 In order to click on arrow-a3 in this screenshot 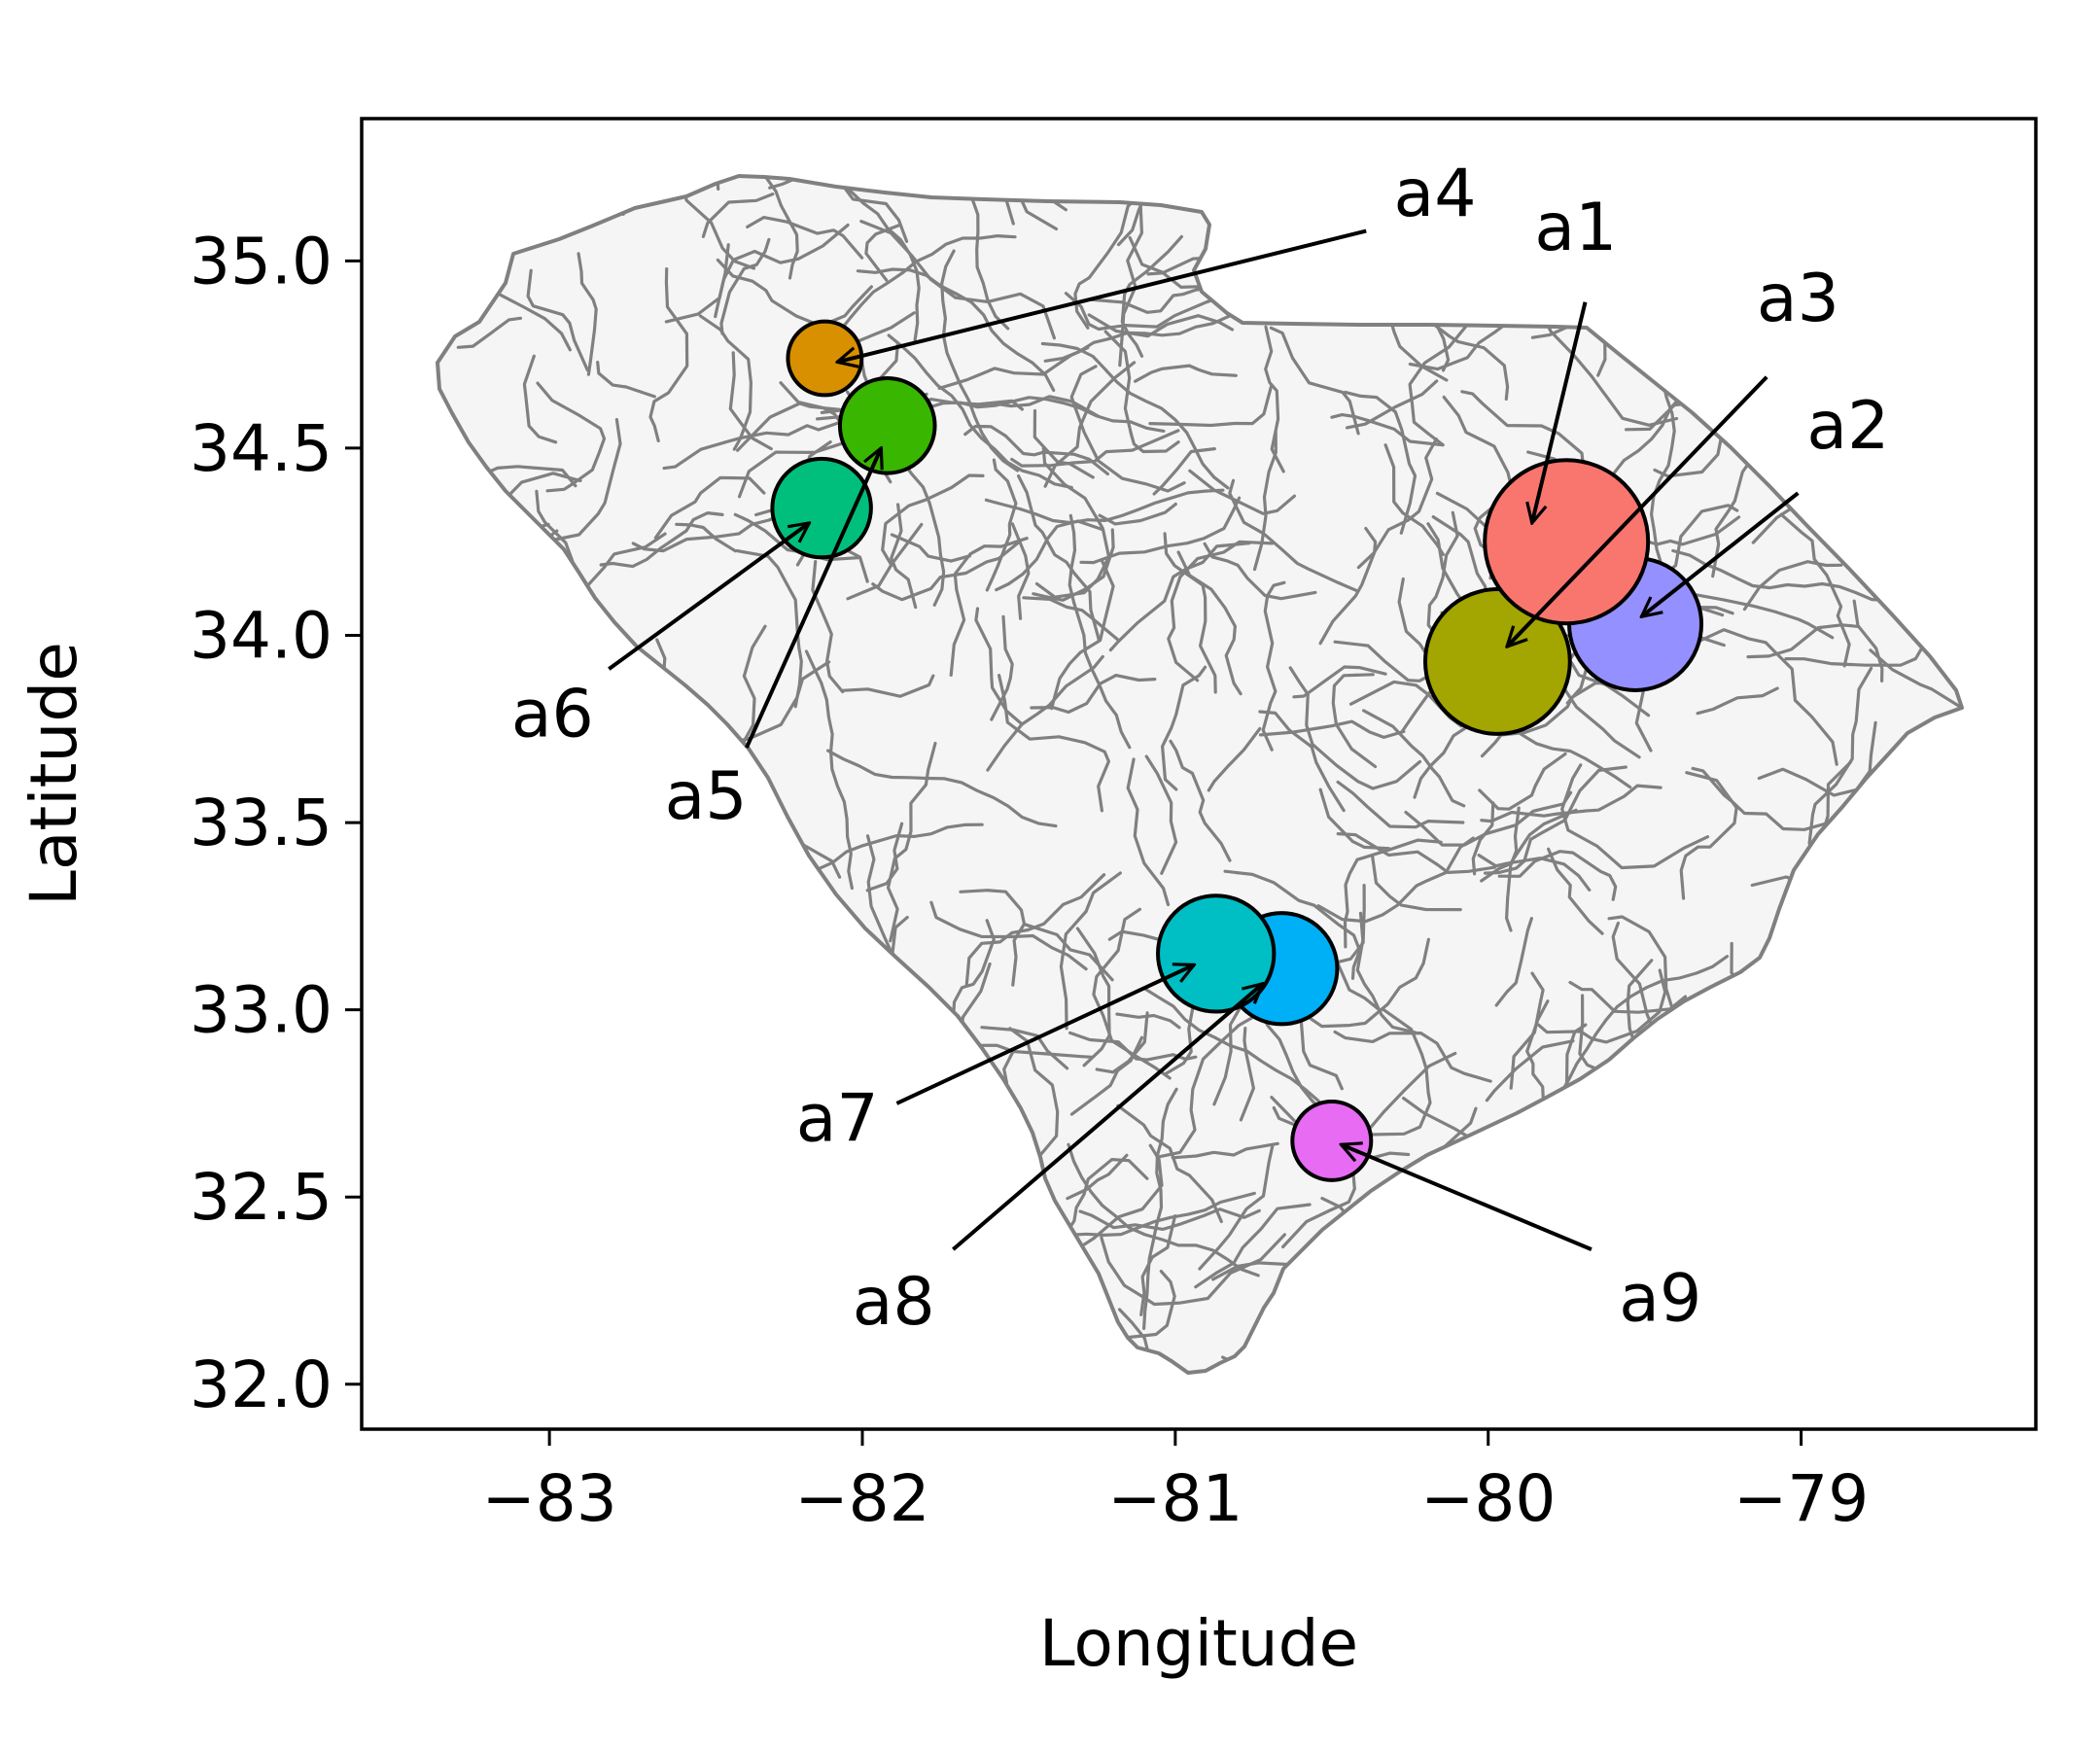, I will do `click(1637, 511)`.